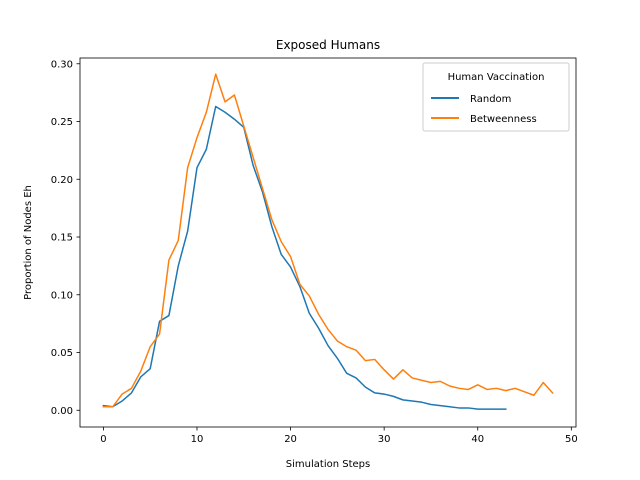 The height and width of the screenshot is (480, 640). Describe the element at coordinates (62, 295) in the screenshot. I see `y-tick-label: 0.10` at that location.